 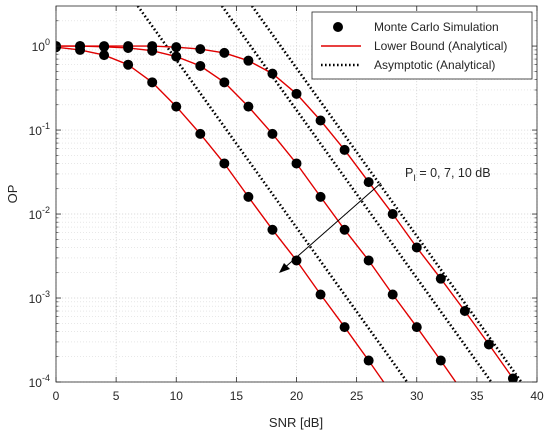 What do you see at coordinates (537, 396) in the screenshot?
I see `x-tick-label: 40` at bounding box center [537, 396].